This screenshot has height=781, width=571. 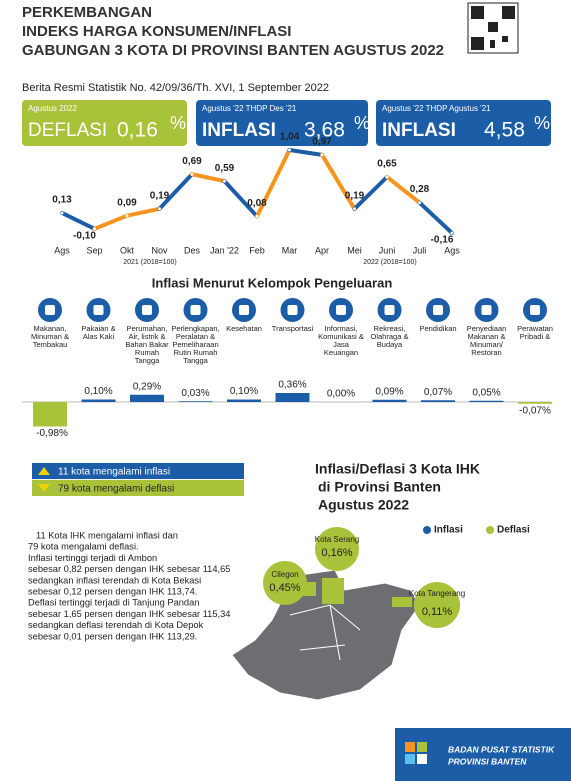 What do you see at coordinates (62, 200) in the screenshot?
I see `value-label: 0,13` at bounding box center [62, 200].